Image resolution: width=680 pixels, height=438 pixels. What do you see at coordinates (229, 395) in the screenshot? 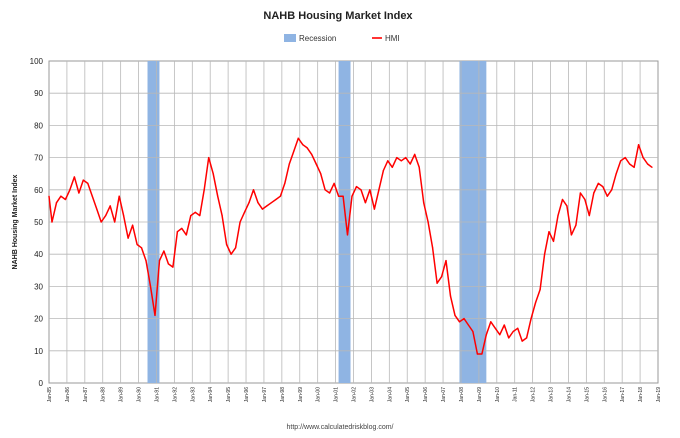
I see `x-tick-label: Jan-95` at bounding box center [229, 395].